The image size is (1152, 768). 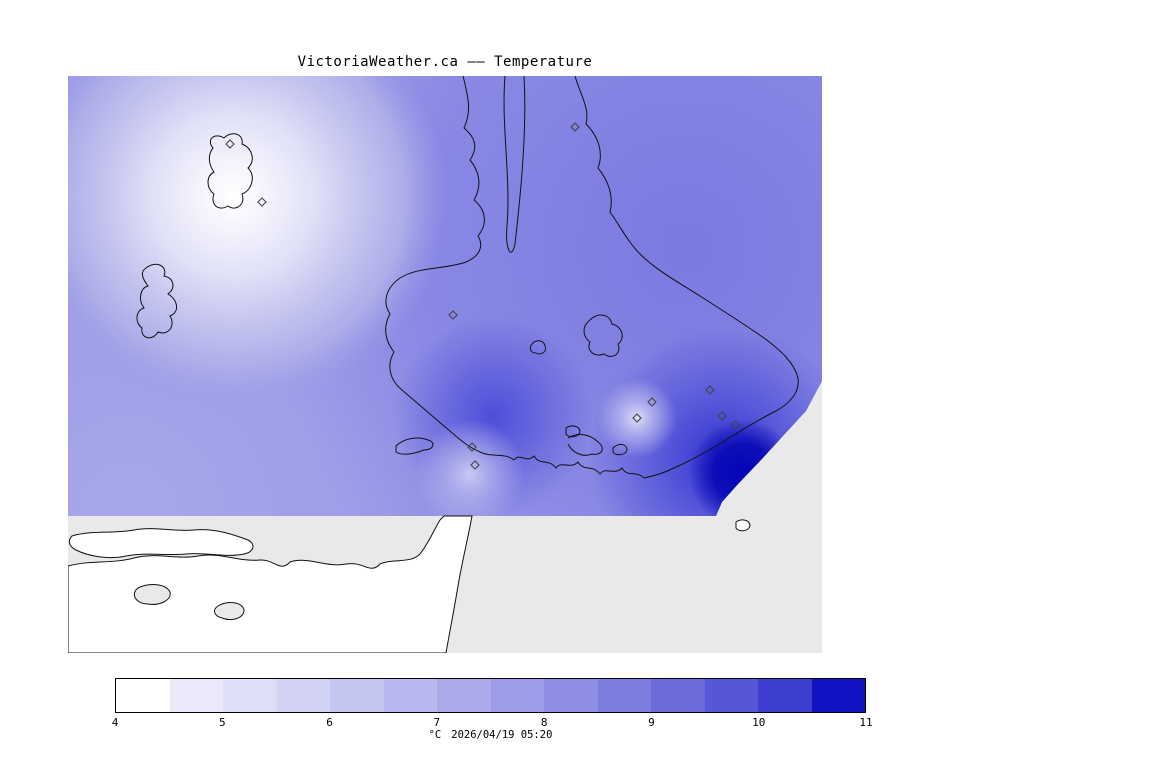 What do you see at coordinates (585, 445) in the screenshot?
I see `coastline-spit` at bounding box center [585, 445].